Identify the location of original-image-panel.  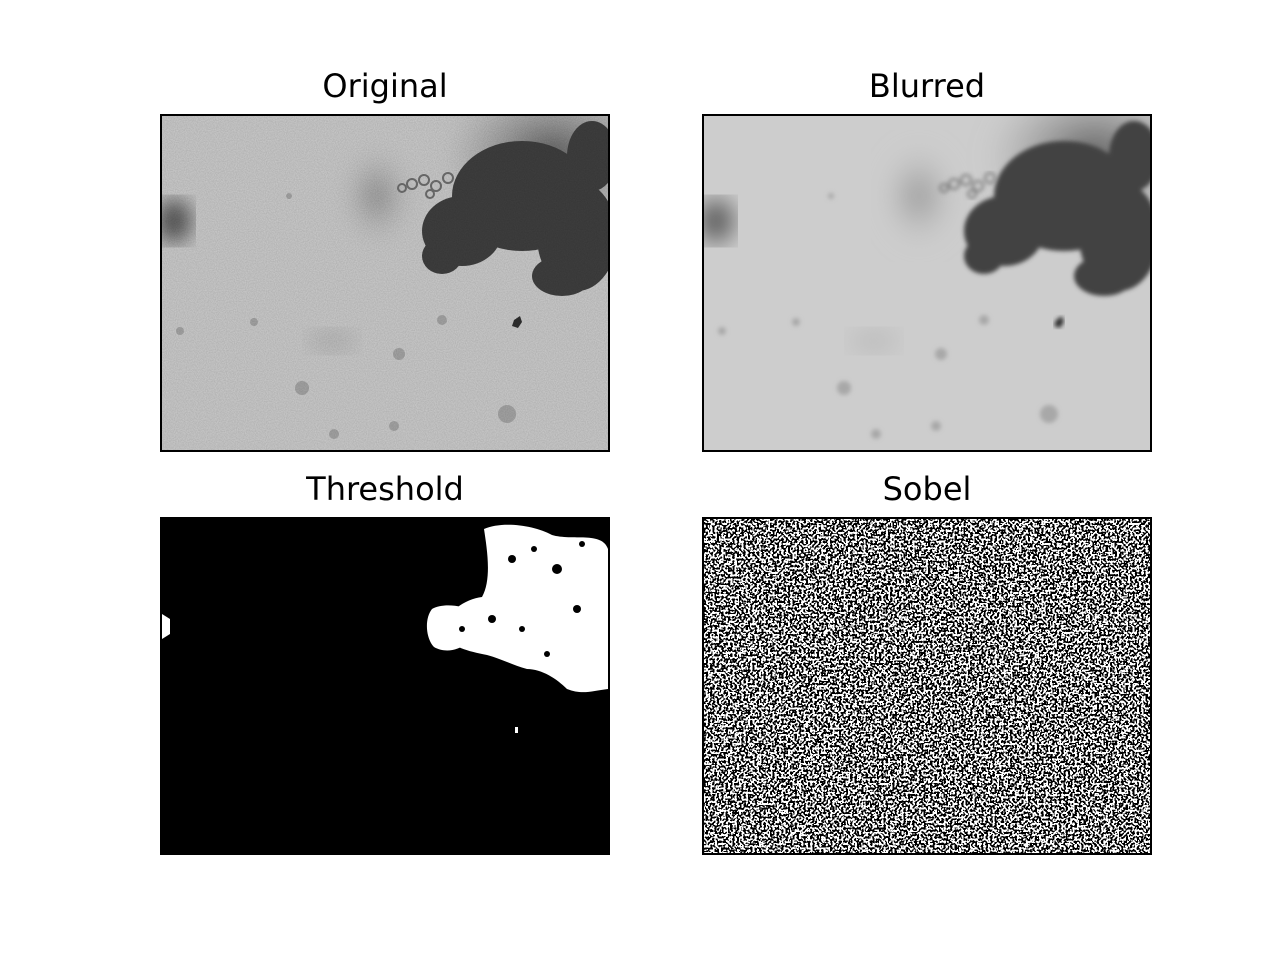
(385, 283).